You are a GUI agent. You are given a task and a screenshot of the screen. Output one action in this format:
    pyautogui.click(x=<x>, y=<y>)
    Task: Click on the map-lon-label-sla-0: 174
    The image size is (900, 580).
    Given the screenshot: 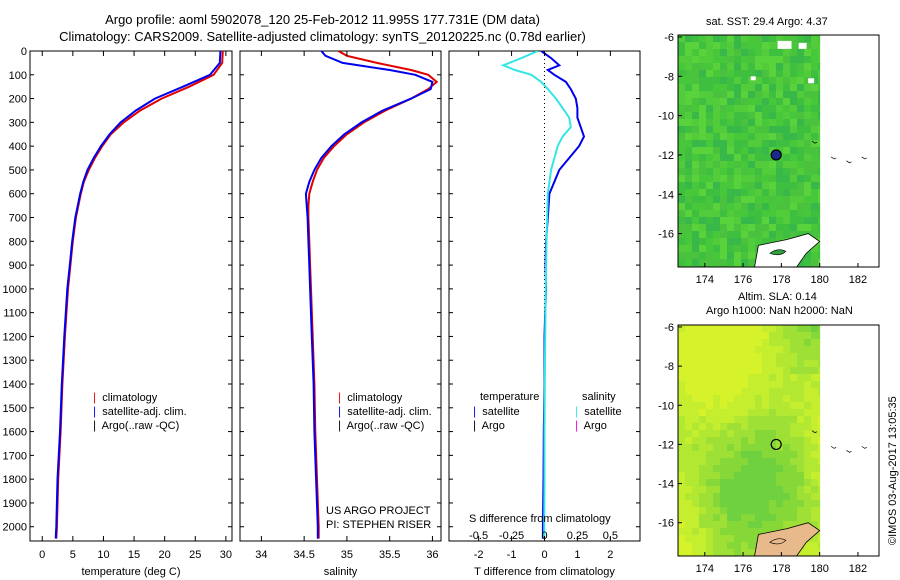 What is the action you would take?
    pyautogui.click(x=705, y=569)
    